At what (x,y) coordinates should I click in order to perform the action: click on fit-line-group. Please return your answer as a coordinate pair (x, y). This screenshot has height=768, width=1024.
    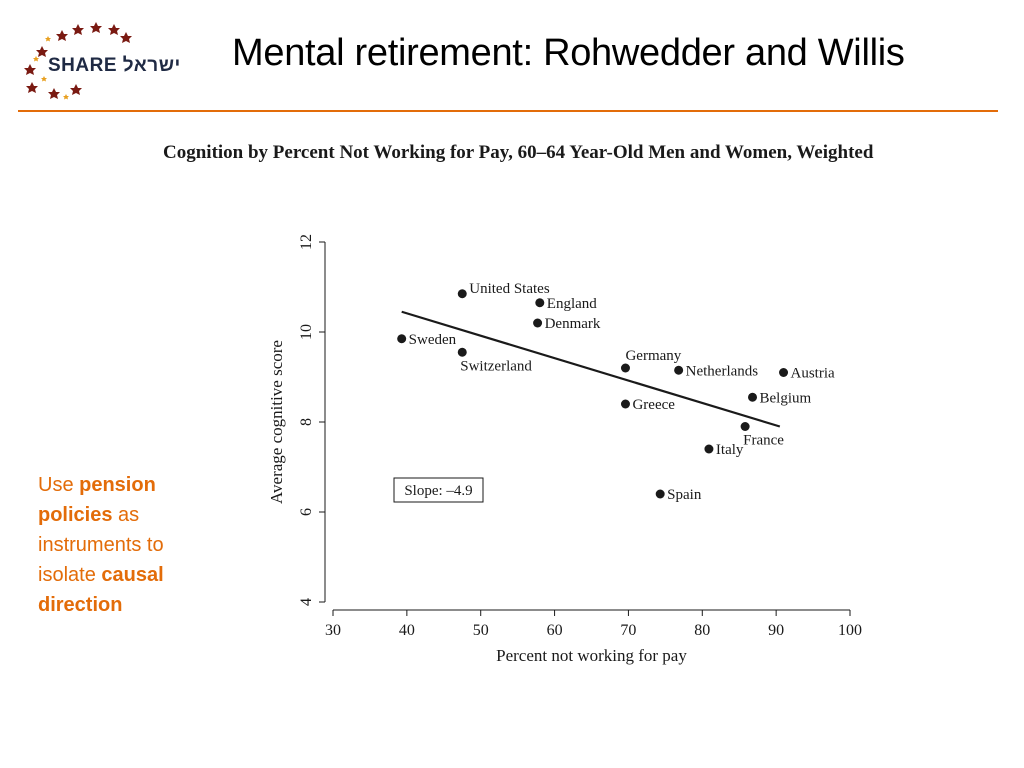
    Looking at the image, I should click on (591, 369).